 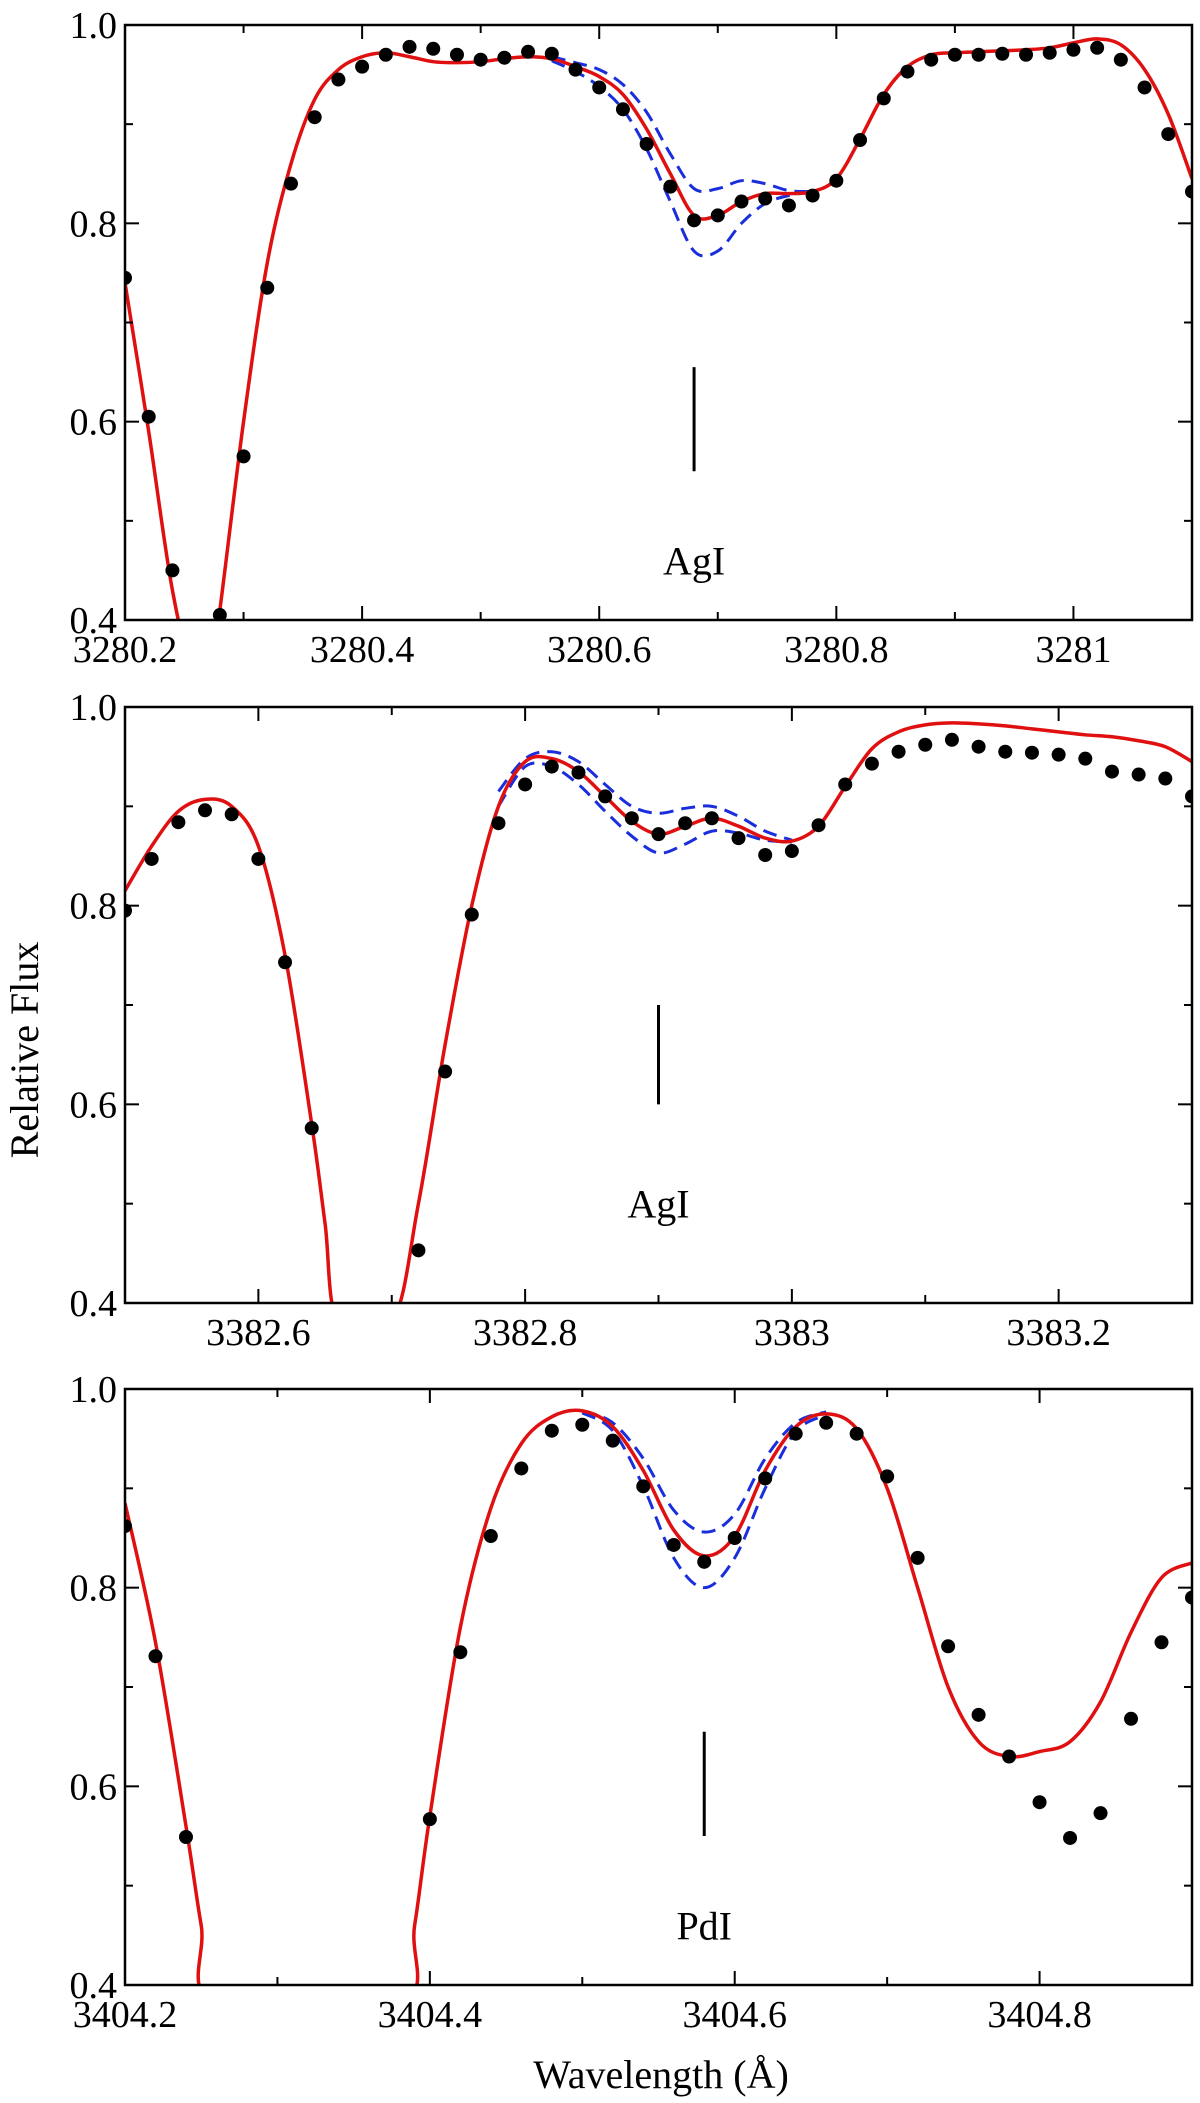 I want to click on x-tick-label: 3280.8, so click(x=836, y=650).